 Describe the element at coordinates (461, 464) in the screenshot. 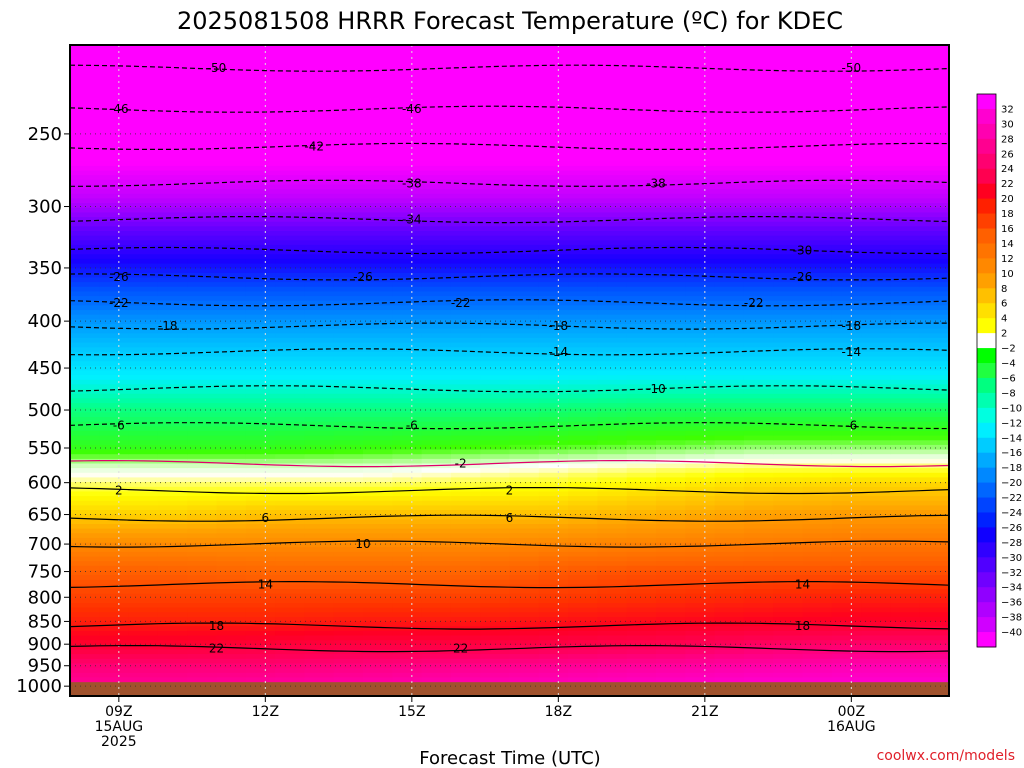

I see `contour-label: -2` at that location.